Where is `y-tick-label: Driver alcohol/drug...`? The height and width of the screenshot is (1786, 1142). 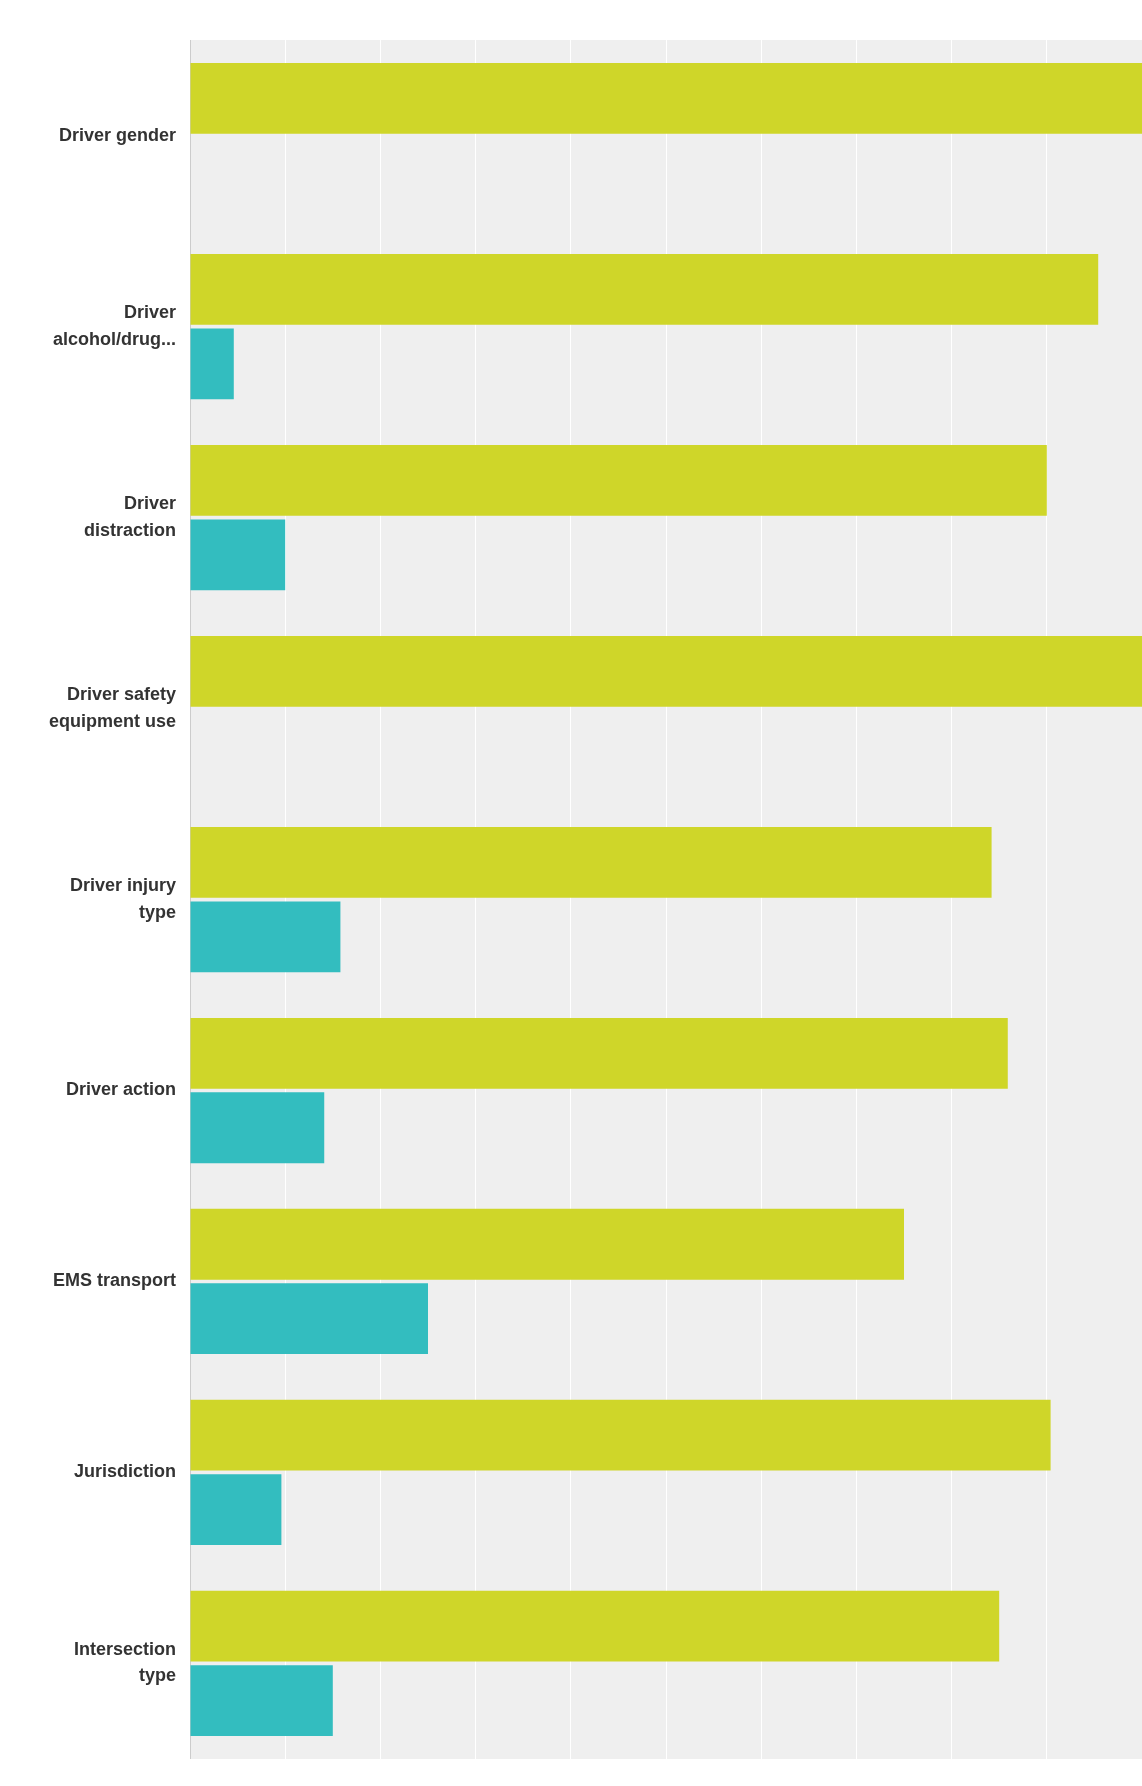
y-tick-label: Driver alcohol/drug... is located at coordinates (114, 325).